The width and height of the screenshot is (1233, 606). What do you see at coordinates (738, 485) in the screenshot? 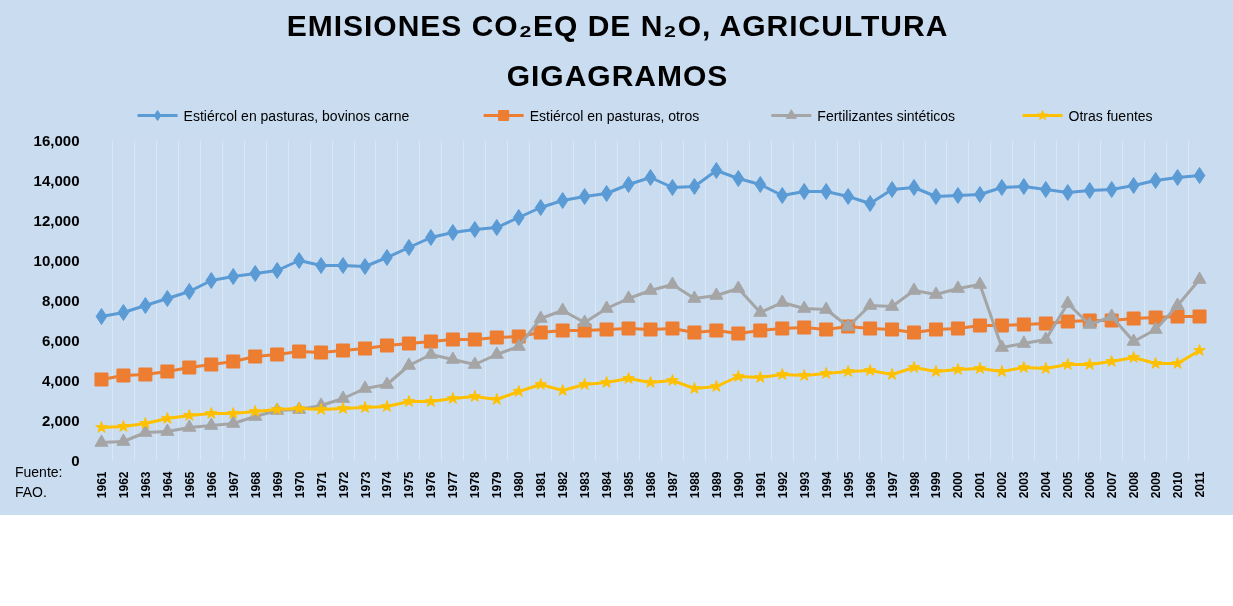
I see `x-tick-label: 1990` at bounding box center [738, 485].